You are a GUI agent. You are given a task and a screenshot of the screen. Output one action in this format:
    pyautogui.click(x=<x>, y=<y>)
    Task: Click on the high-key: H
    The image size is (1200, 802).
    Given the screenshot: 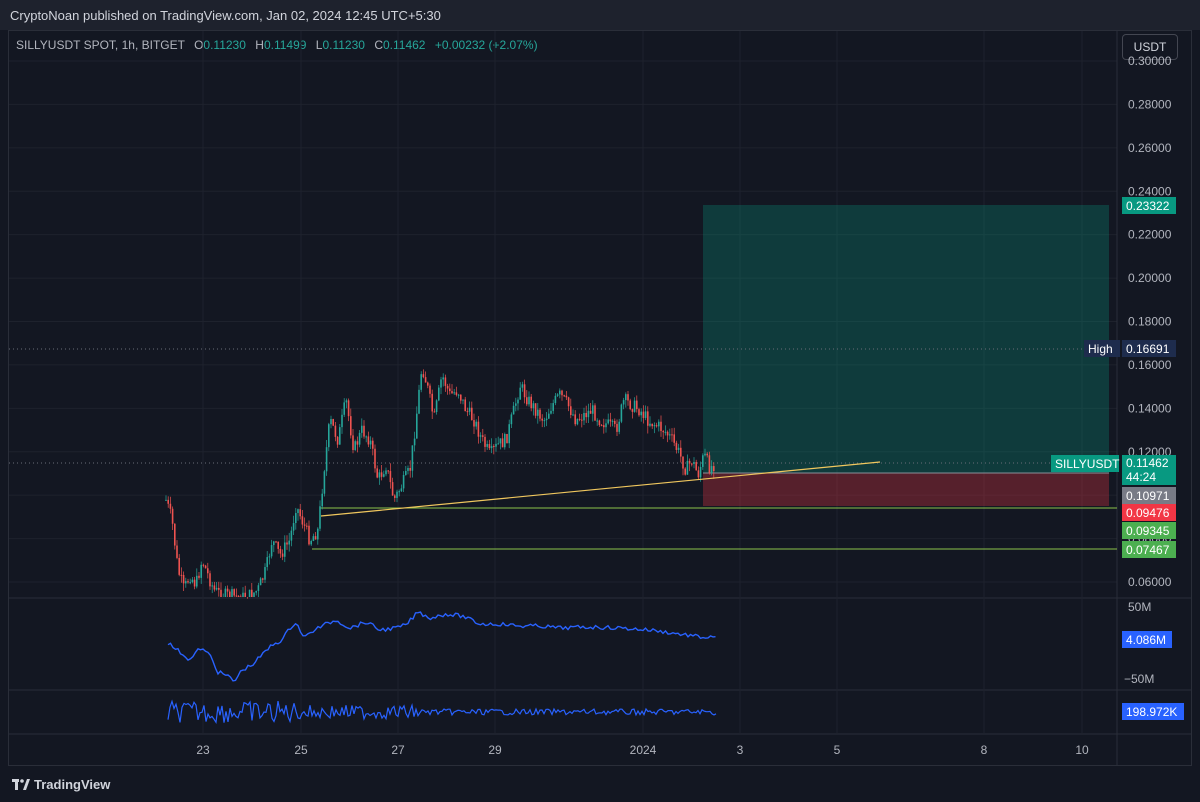 What is the action you would take?
    pyautogui.click(x=259, y=45)
    